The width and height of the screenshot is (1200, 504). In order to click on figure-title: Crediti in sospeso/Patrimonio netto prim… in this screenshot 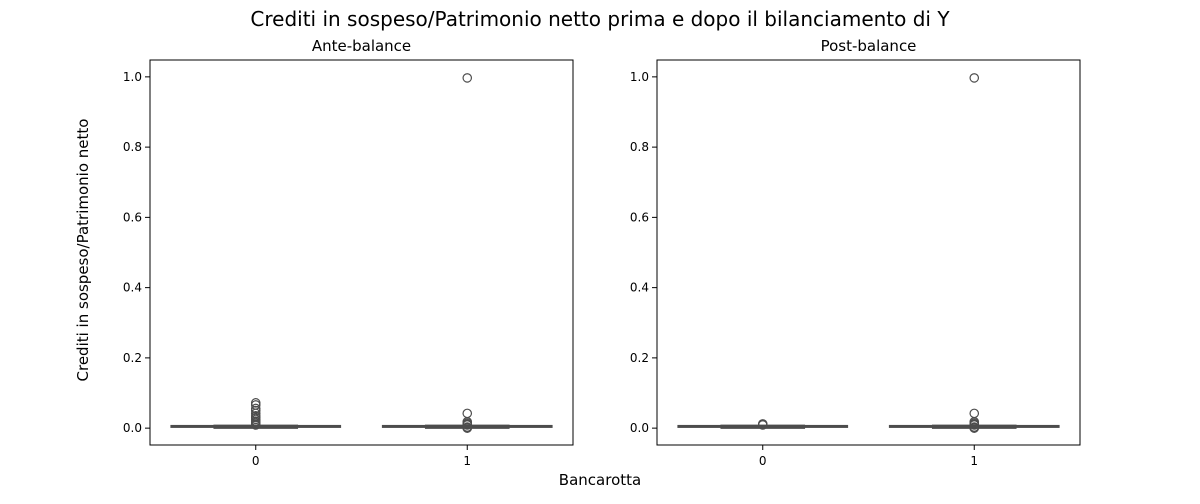, I will do `click(600, 19)`.